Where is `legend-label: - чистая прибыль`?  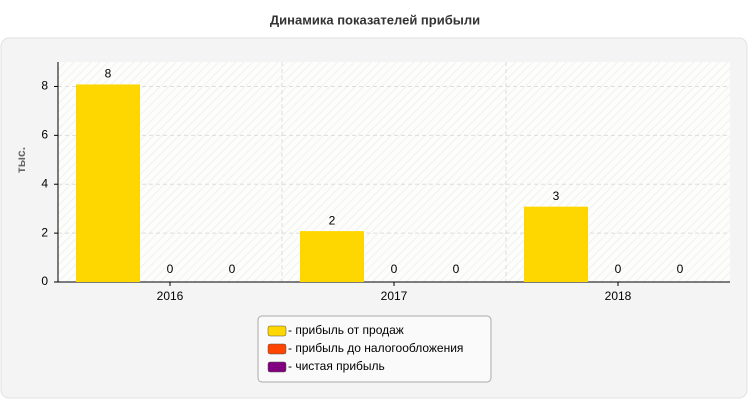 legend-label: - чистая прибыль is located at coordinates (336, 366).